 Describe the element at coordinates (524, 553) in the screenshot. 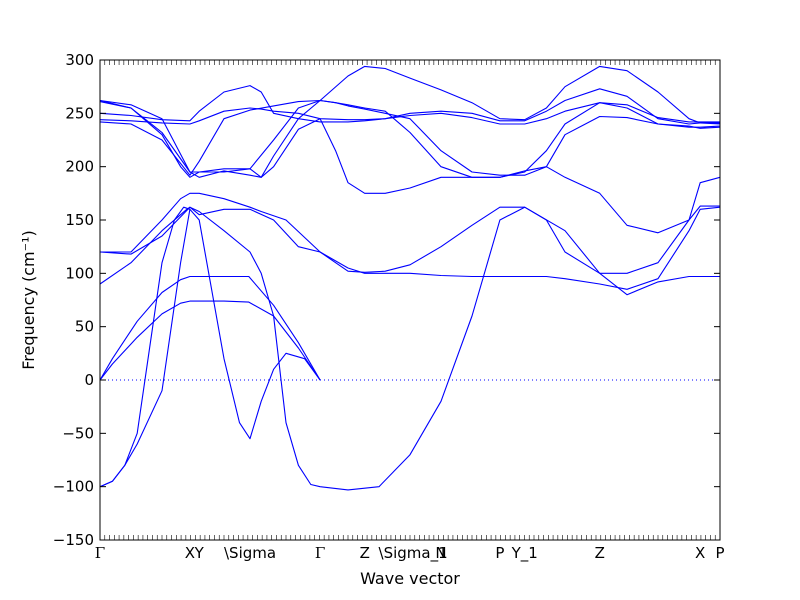

I see `x-tick-label: Y_1` at that location.